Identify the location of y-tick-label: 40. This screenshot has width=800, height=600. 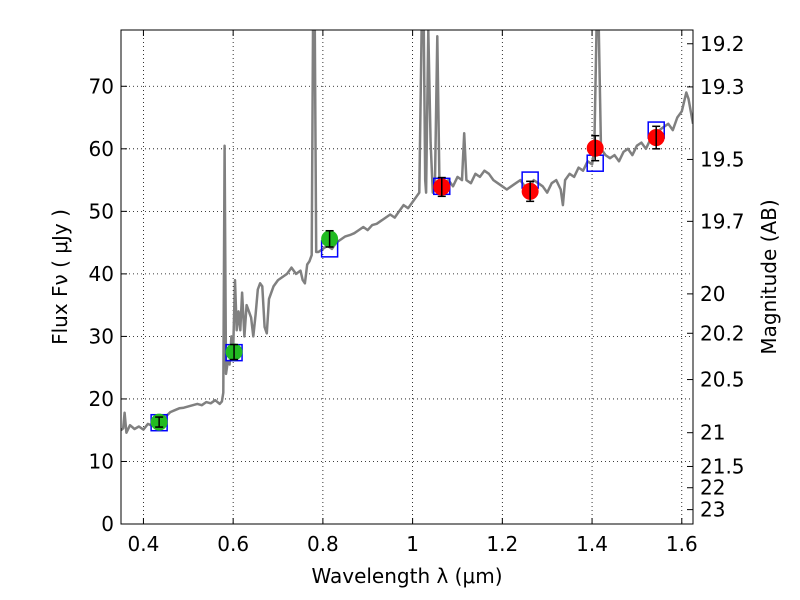
(101, 274).